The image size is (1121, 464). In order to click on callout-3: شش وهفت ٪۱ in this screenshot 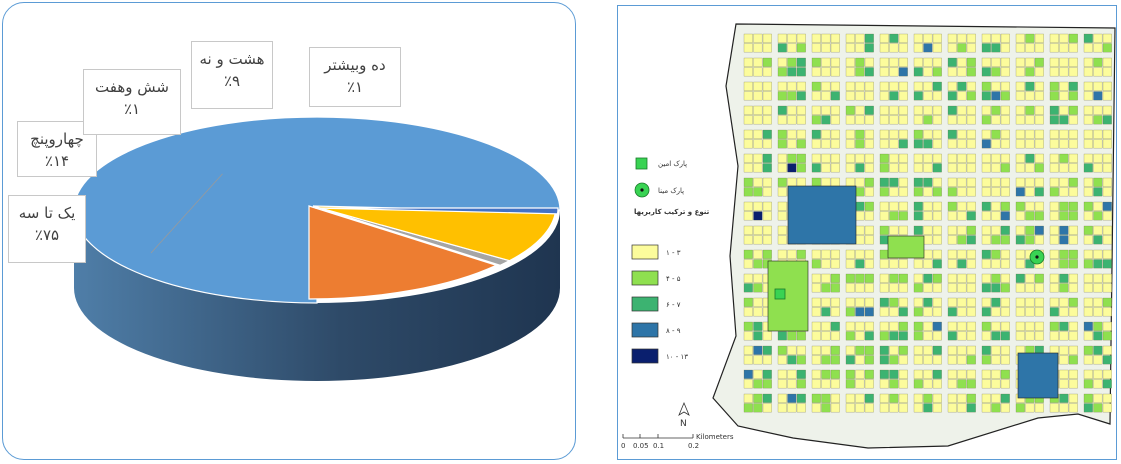, I will do `click(132, 102)`.